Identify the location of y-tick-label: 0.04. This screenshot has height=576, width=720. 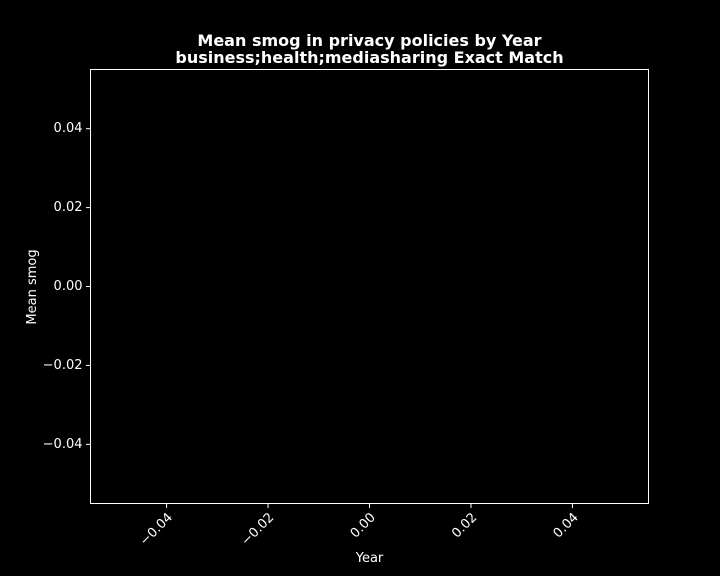
(68, 128).